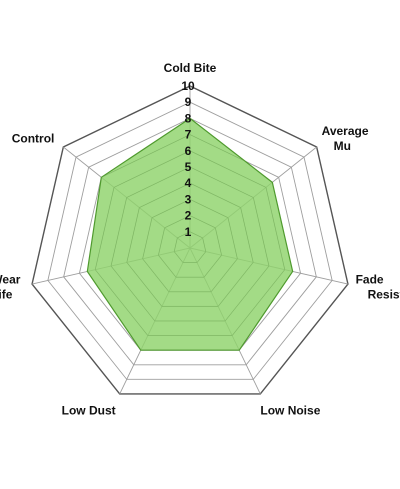 Image resolution: width=400 pixels, height=489 pixels. I want to click on axis-label-4: Low Noise, so click(290, 411).